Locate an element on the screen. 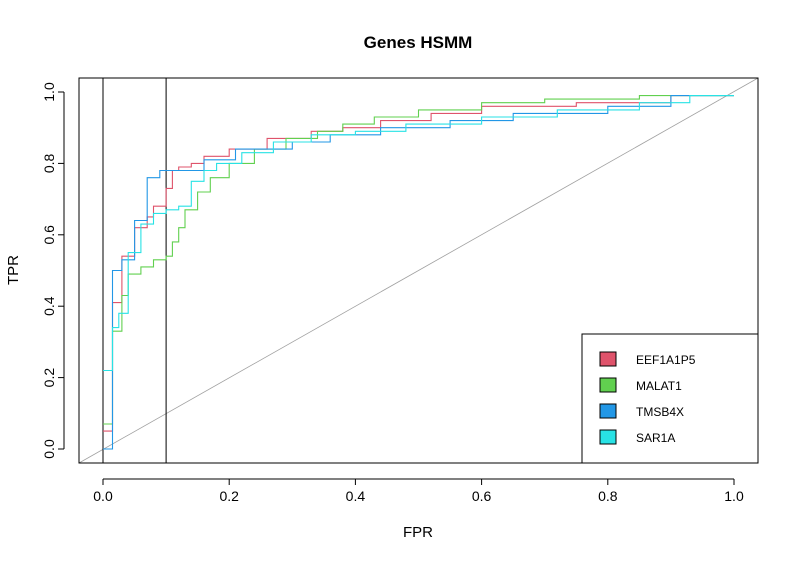 The image size is (799, 561). y-axis-label: TPR is located at coordinates (13, 270).